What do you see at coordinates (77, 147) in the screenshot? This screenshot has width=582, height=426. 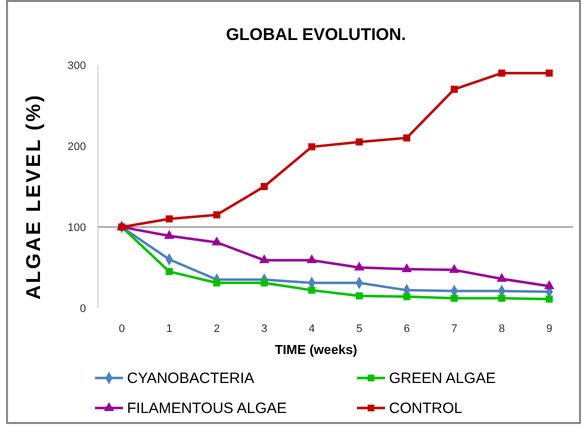 I see `y-tick-label: 200` at bounding box center [77, 147].